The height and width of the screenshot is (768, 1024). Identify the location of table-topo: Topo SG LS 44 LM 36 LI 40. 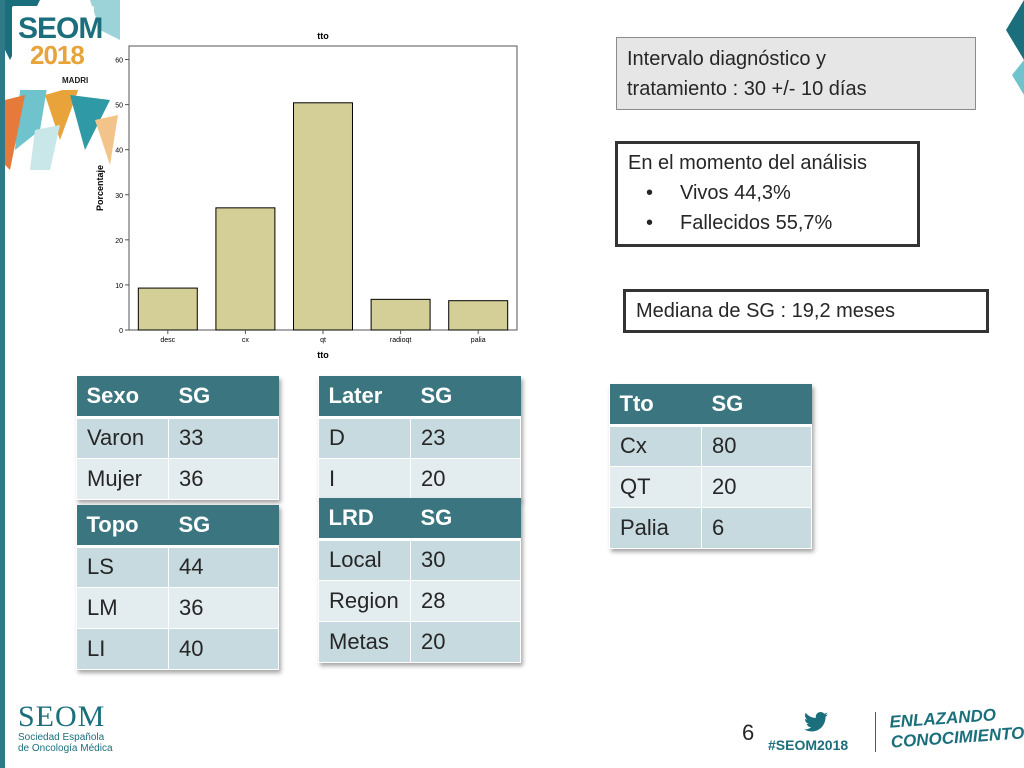
(177, 587).